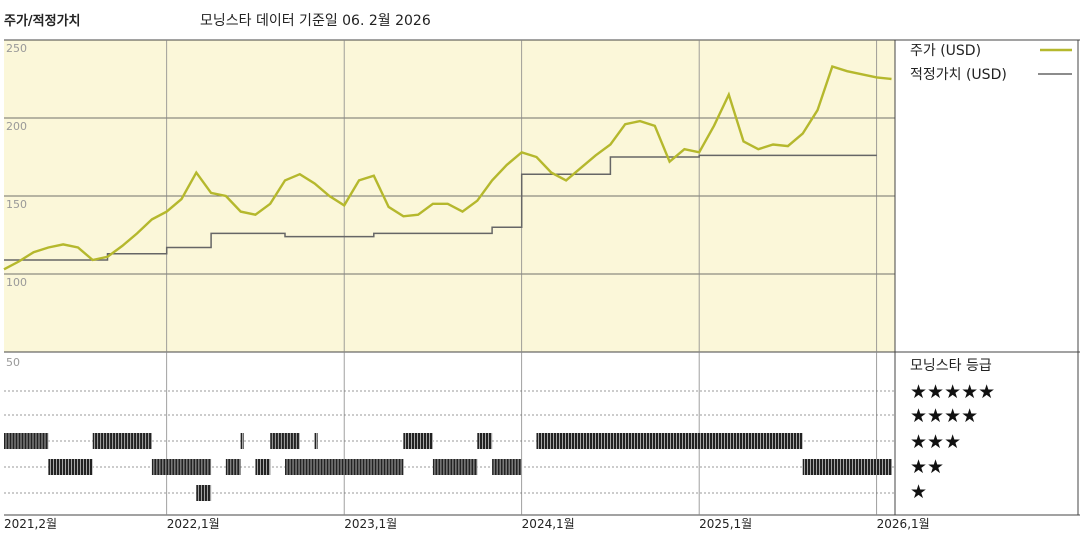  What do you see at coordinates (370, 524) in the screenshot?
I see `x-tick-label: 2023,1월` at bounding box center [370, 524].